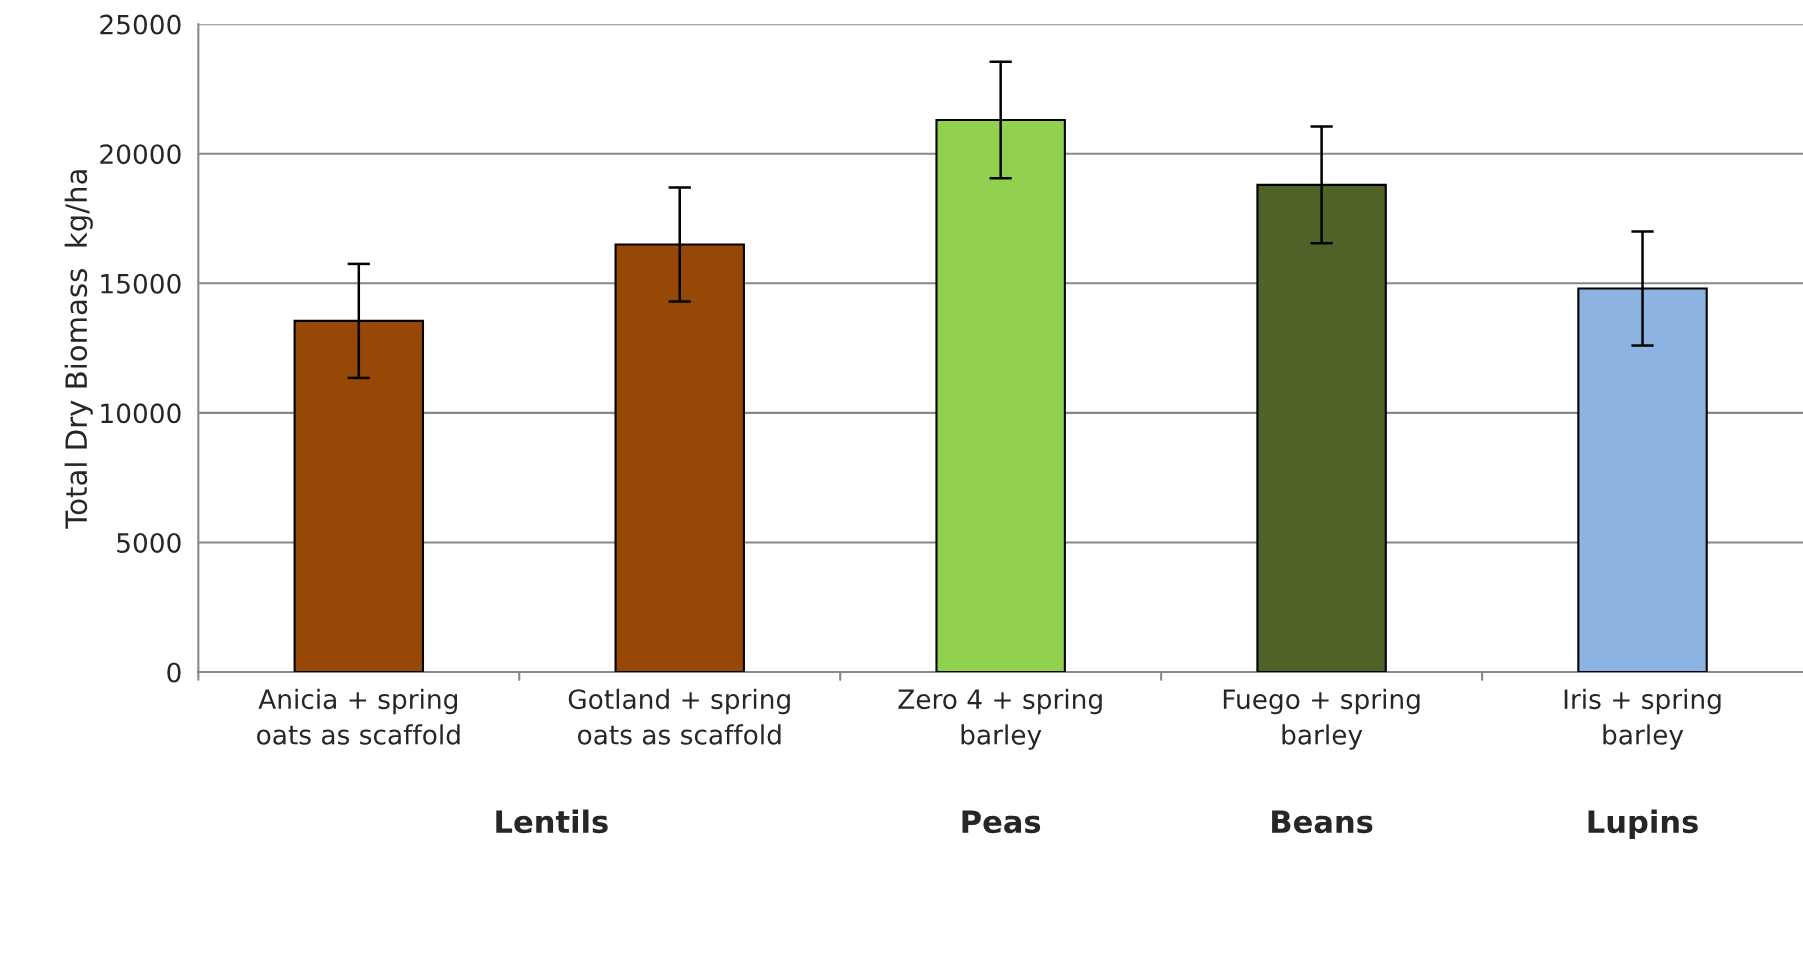 The image size is (1803, 967). What do you see at coordinates (78, 349) in the screenshot?
I see `y-axis-title: Total Dry Biomass kg/ha` at bounding box center [78, 349].